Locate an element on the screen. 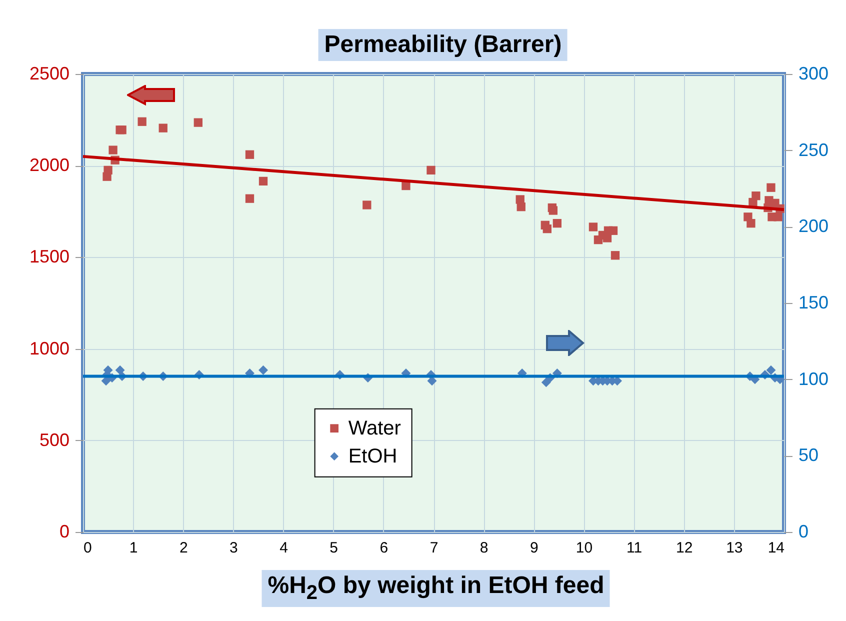 The height and width of the screenshot is (621, 846). y-tick-label: 500 is located at coordinates (54, 440).